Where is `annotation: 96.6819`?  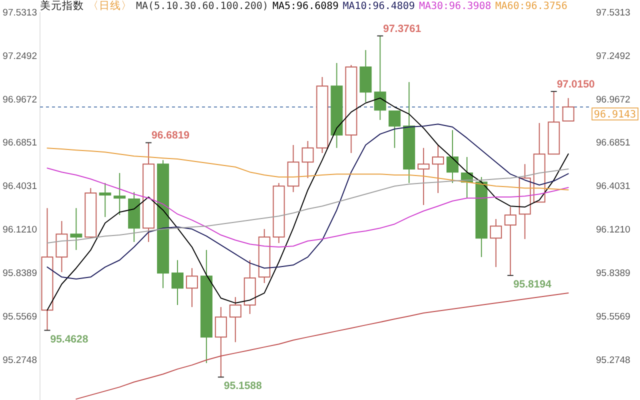
annotation: 96.6819 is located at coordinates (171, 136).